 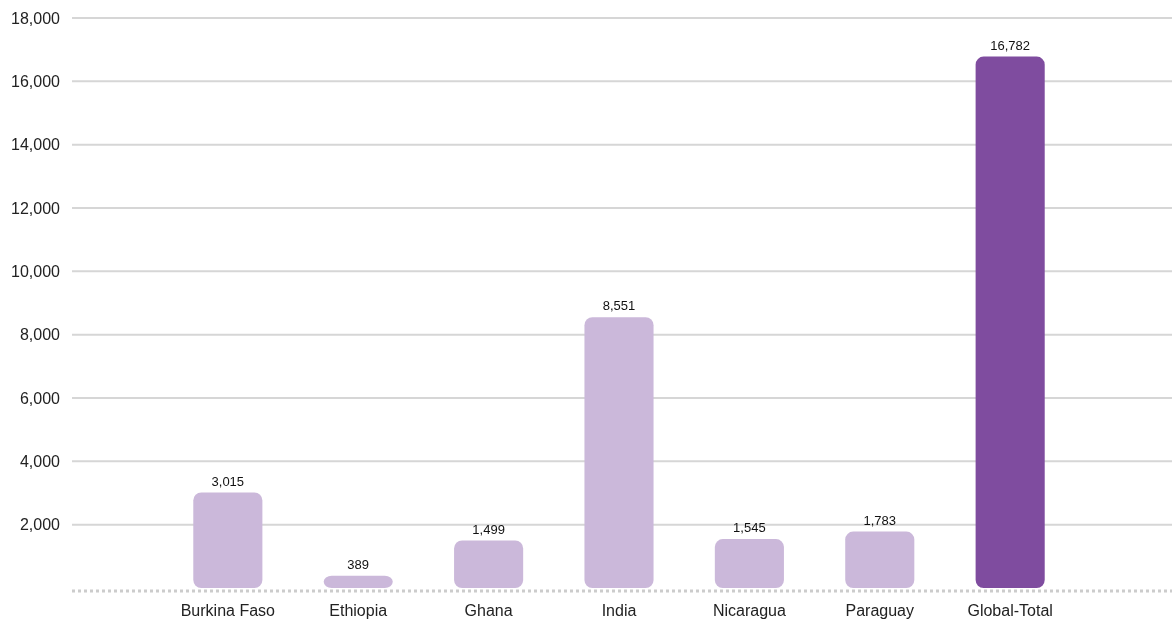 What do you see at coordinates (488, 529) in the screenshot?
I see `data-label: 1,499` at bounding box center [488, 529].